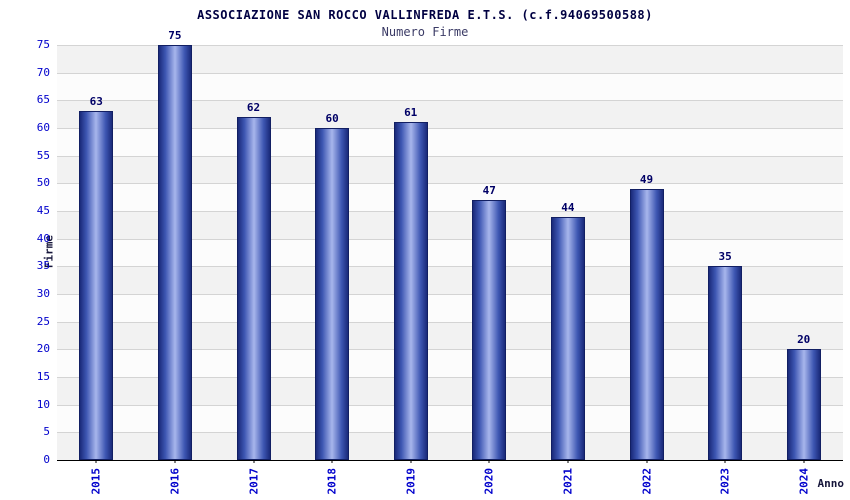 The height and width of the screenshot is (500, 850). Describe the element at coordinates (96, 277) in the screenshot. I see `bar-2015: 63` at that location.